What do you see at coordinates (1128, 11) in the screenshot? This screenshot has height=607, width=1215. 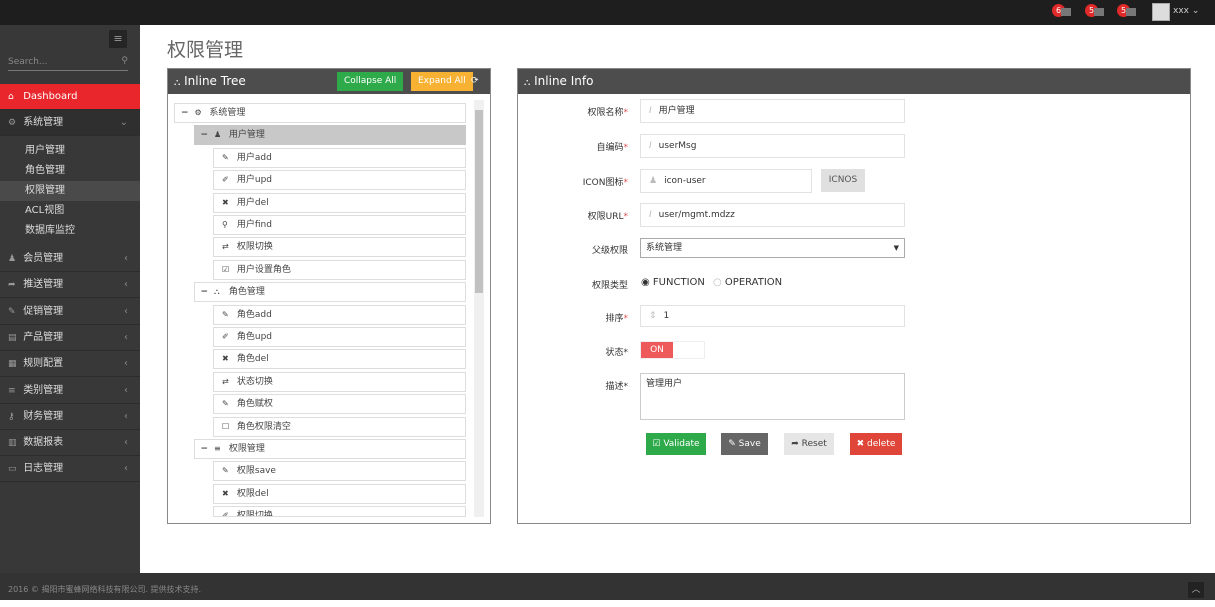 I see `notification-tasks: 5` at bounding box center [1128, 11].